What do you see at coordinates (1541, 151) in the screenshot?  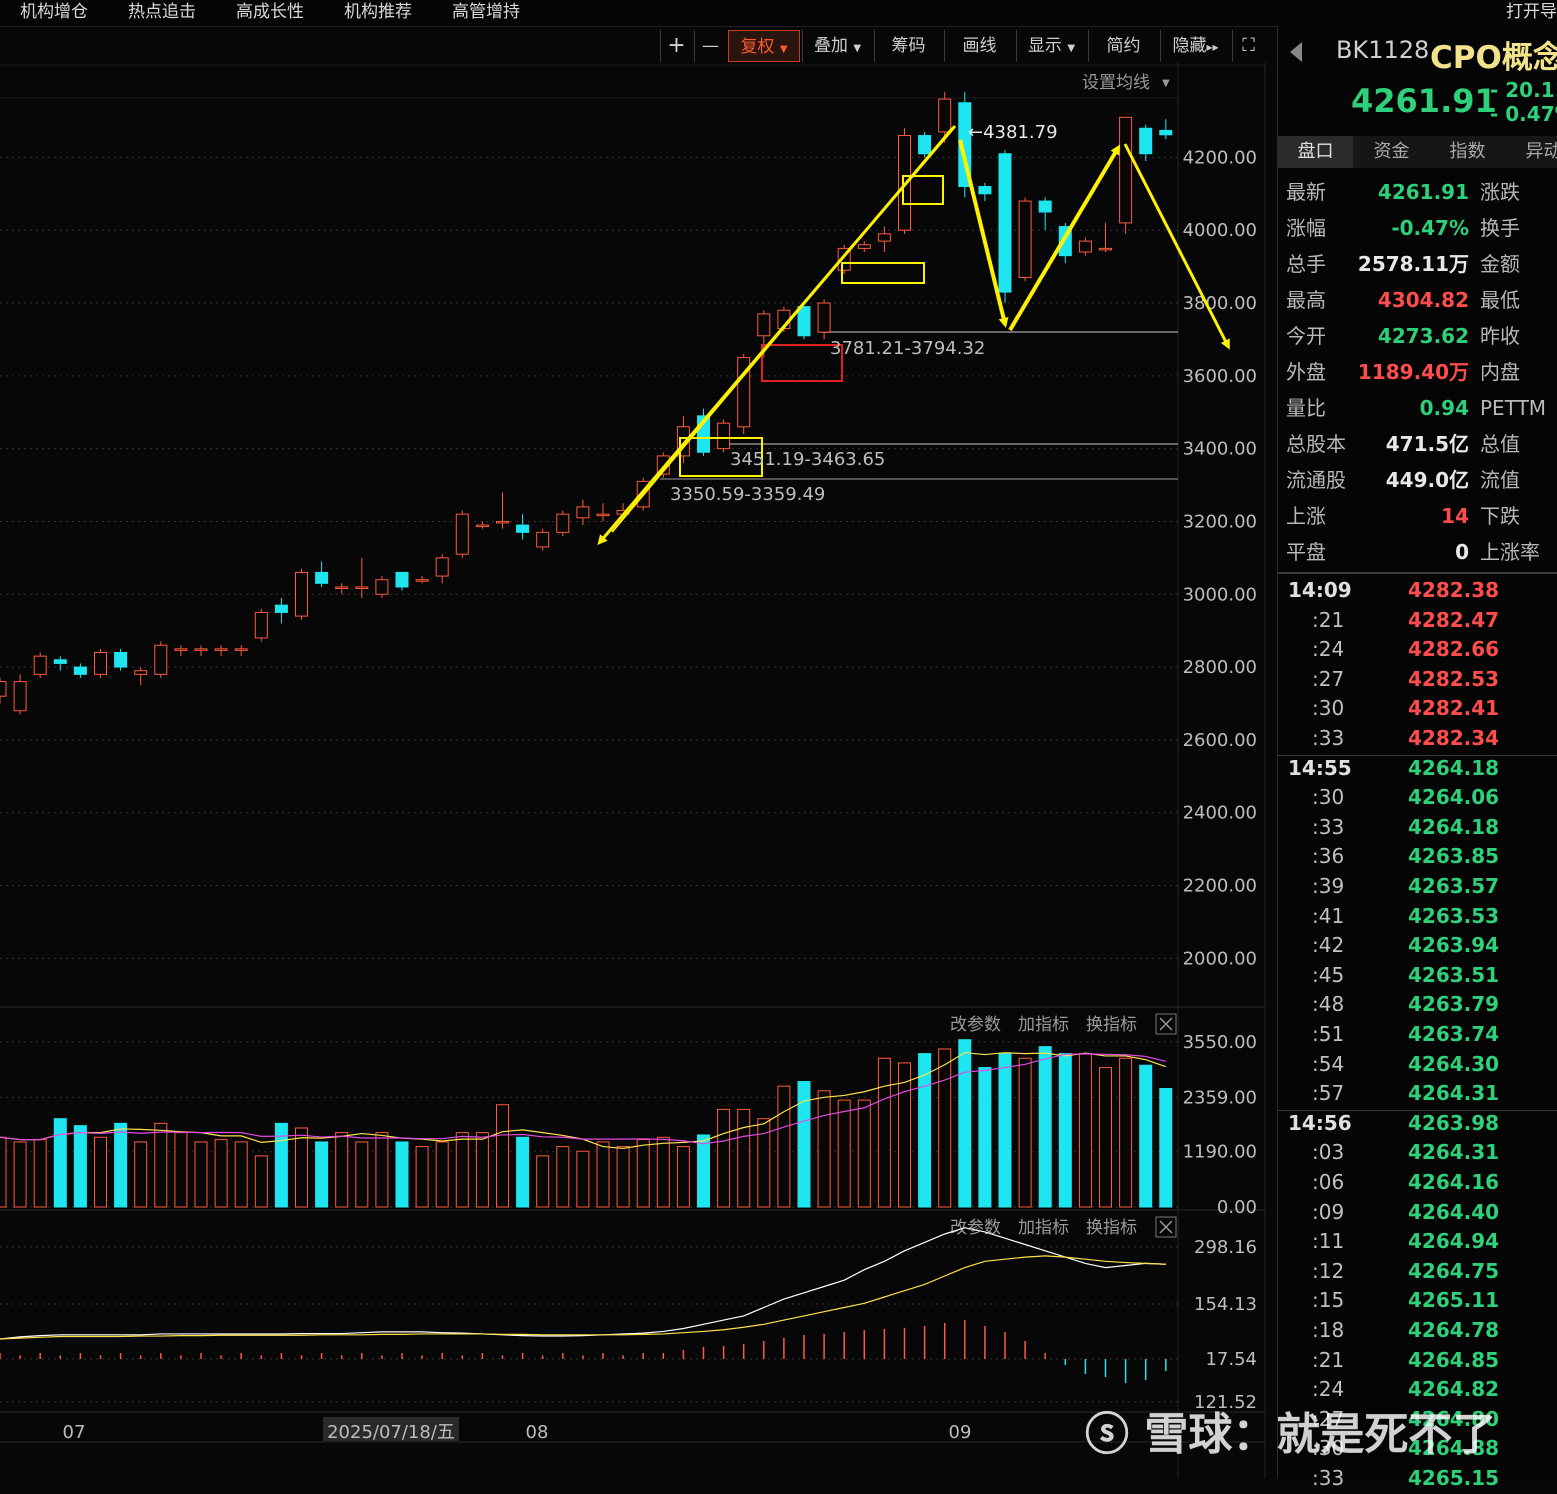 I see `tab-yidong: 异动` at bounding box center [1541, 151].